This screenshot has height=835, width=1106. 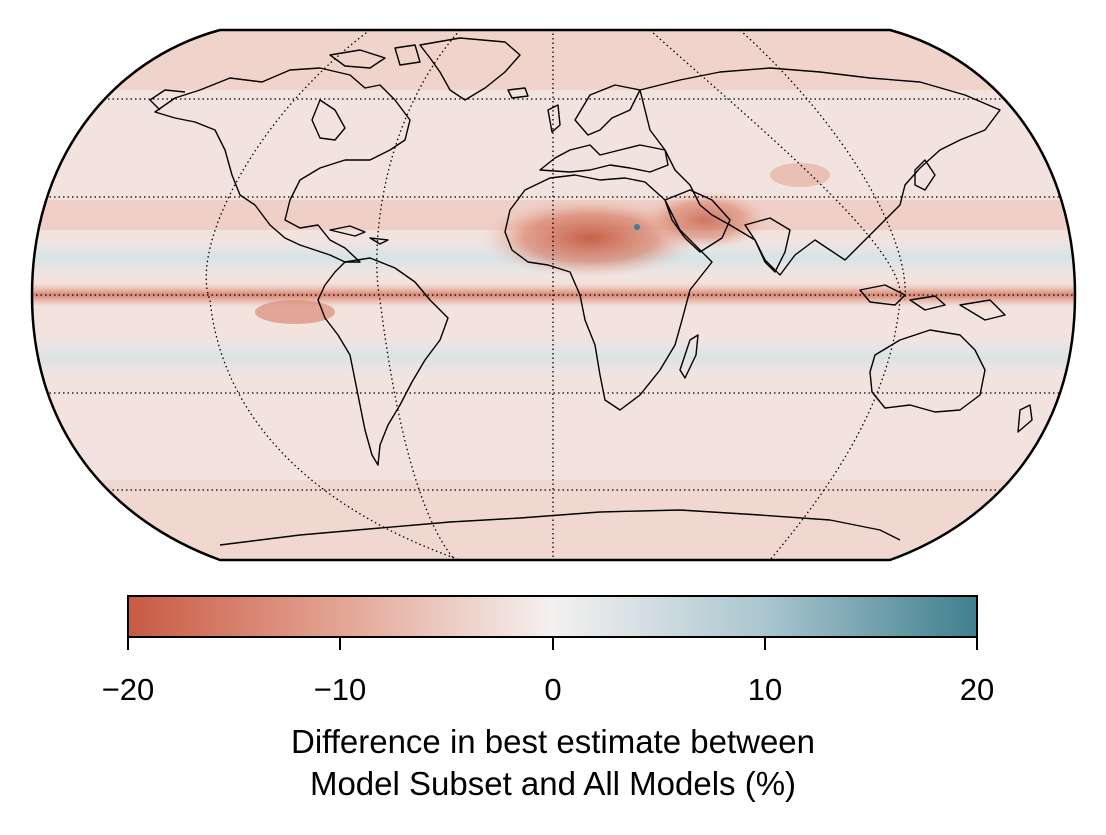 What do you see at coordinates (553, 783) in the screenshot?
I see `colorbar-title-line2: Model Subset and All Models (%)` at bounding box center [553, 783].